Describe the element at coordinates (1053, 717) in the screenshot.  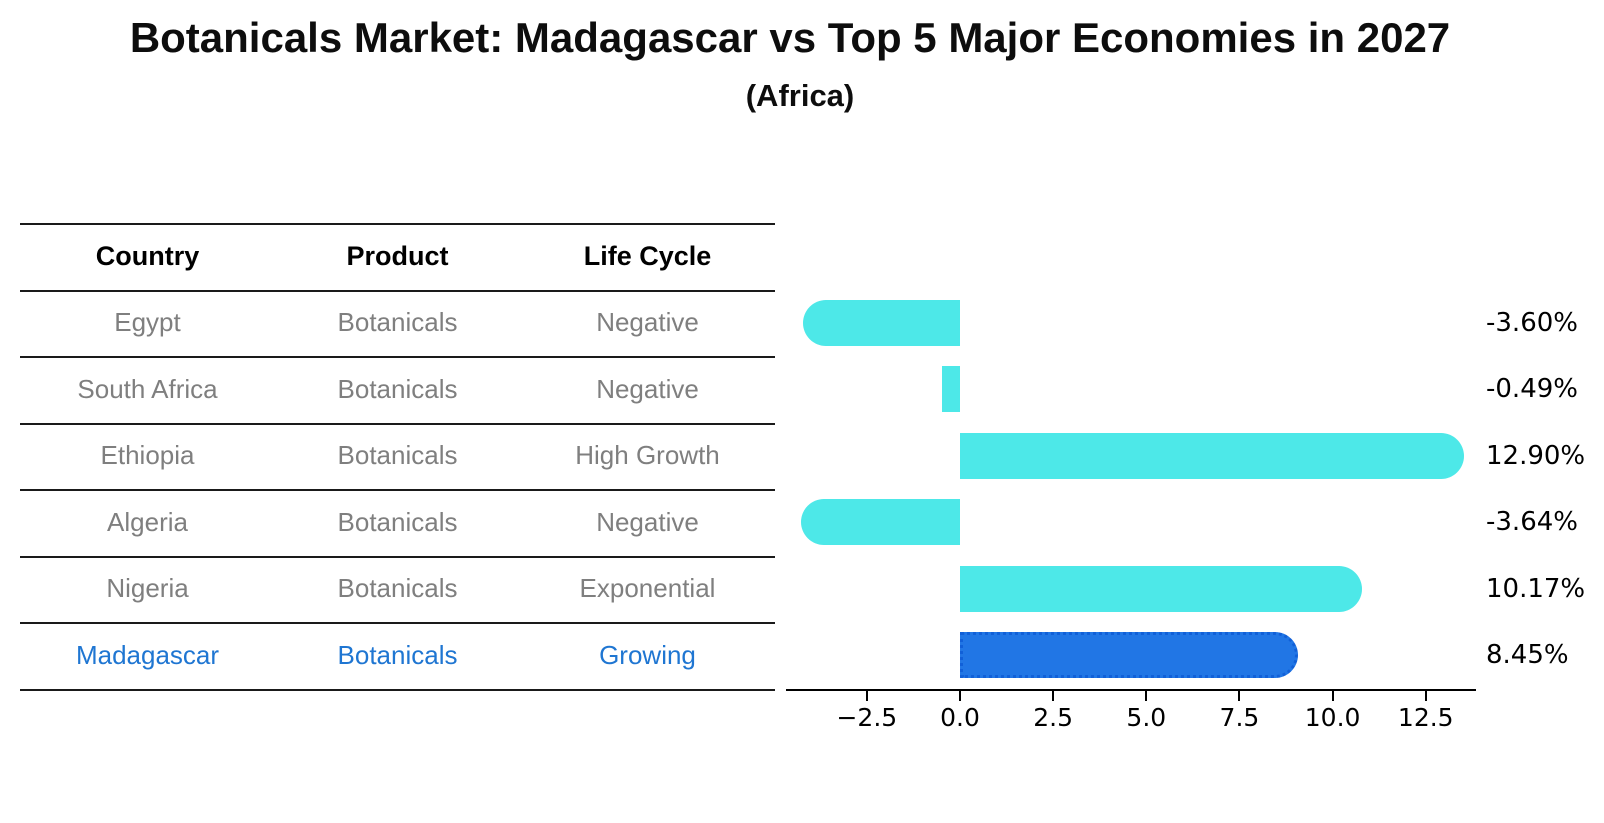
I see `x-axis-tick-label: 2.5` at that location.